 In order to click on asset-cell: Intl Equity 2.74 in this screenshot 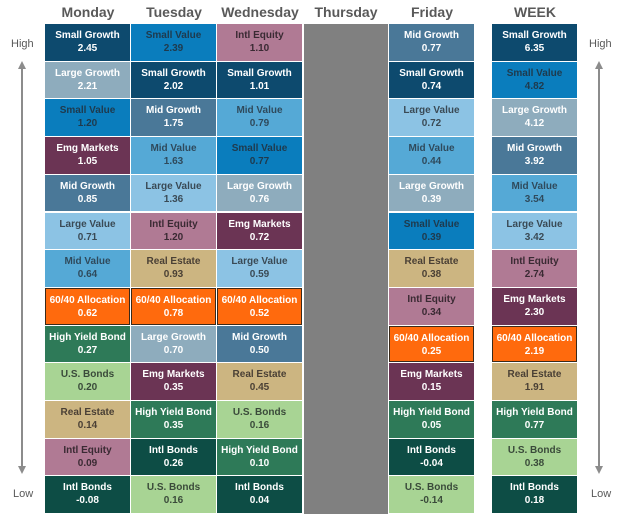, I will do `click(534, 268)`.